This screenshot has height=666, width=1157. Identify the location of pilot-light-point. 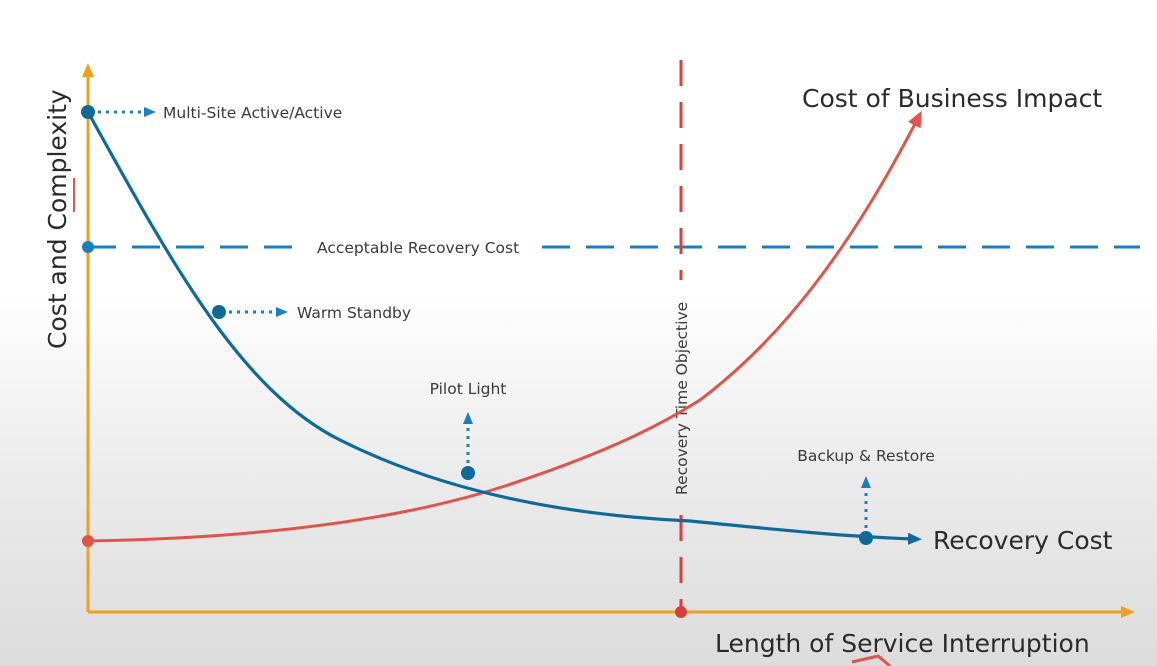
(468, 473).